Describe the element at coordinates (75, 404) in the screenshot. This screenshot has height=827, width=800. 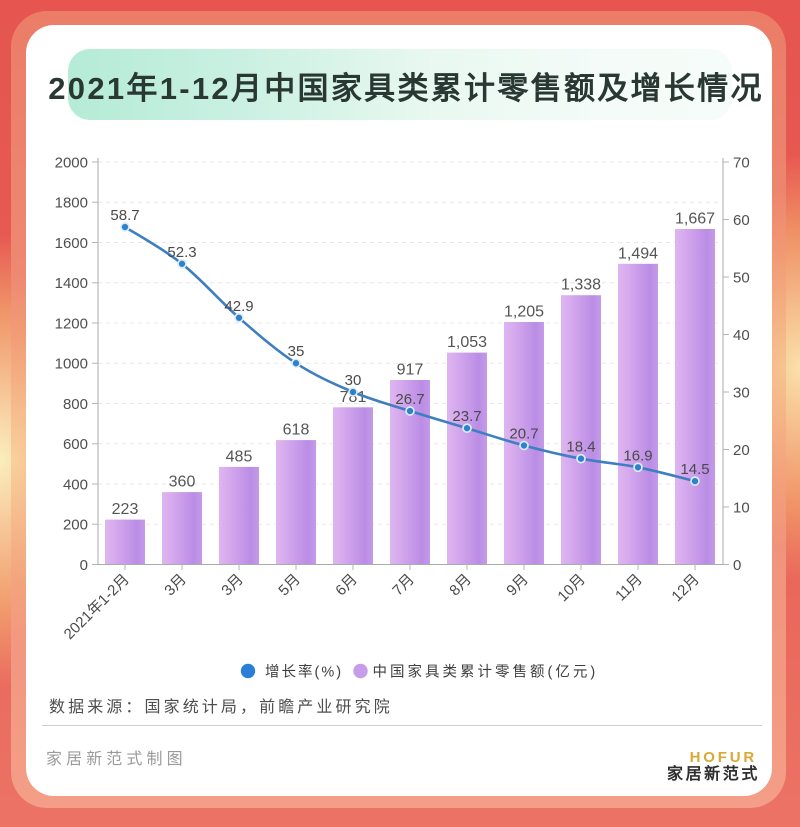
I see `svg-text: 800` at that location.